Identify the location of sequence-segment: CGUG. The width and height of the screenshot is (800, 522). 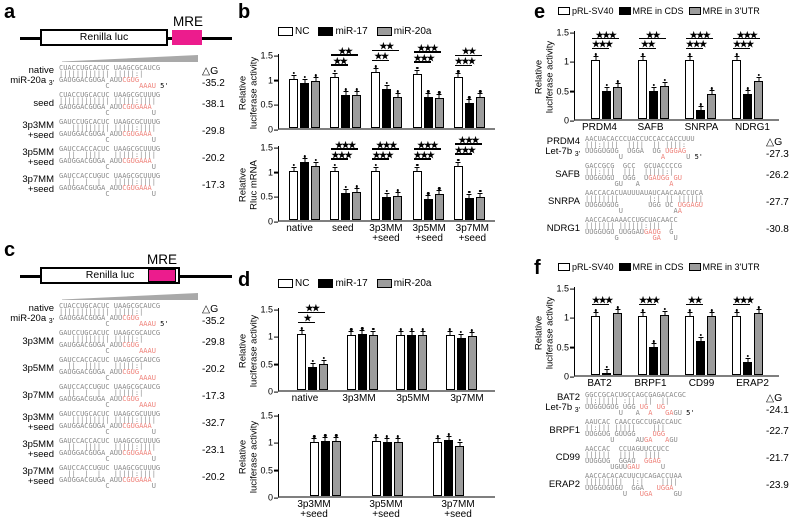
(131, 80).